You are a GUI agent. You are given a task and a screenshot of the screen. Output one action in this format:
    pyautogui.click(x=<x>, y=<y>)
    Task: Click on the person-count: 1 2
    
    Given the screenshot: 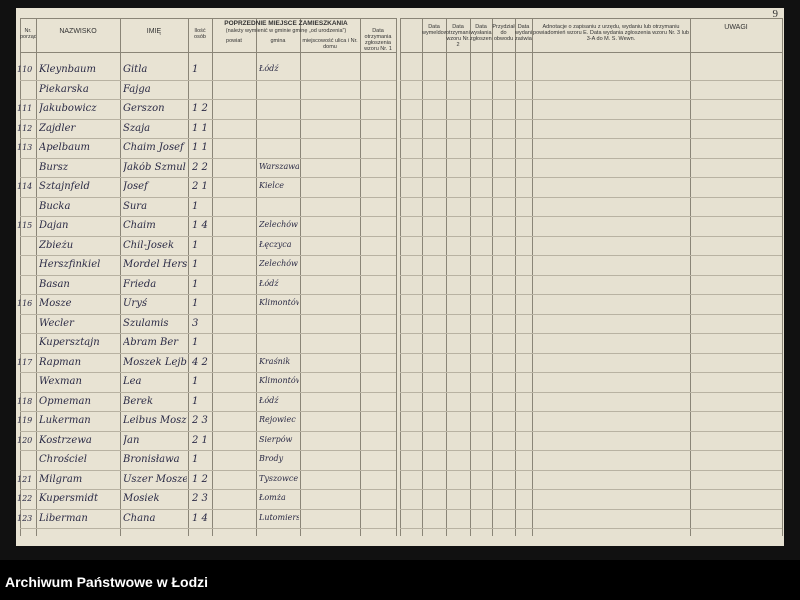 What is the action you would take?
    pyautogui.click(x=200, y=108)
    